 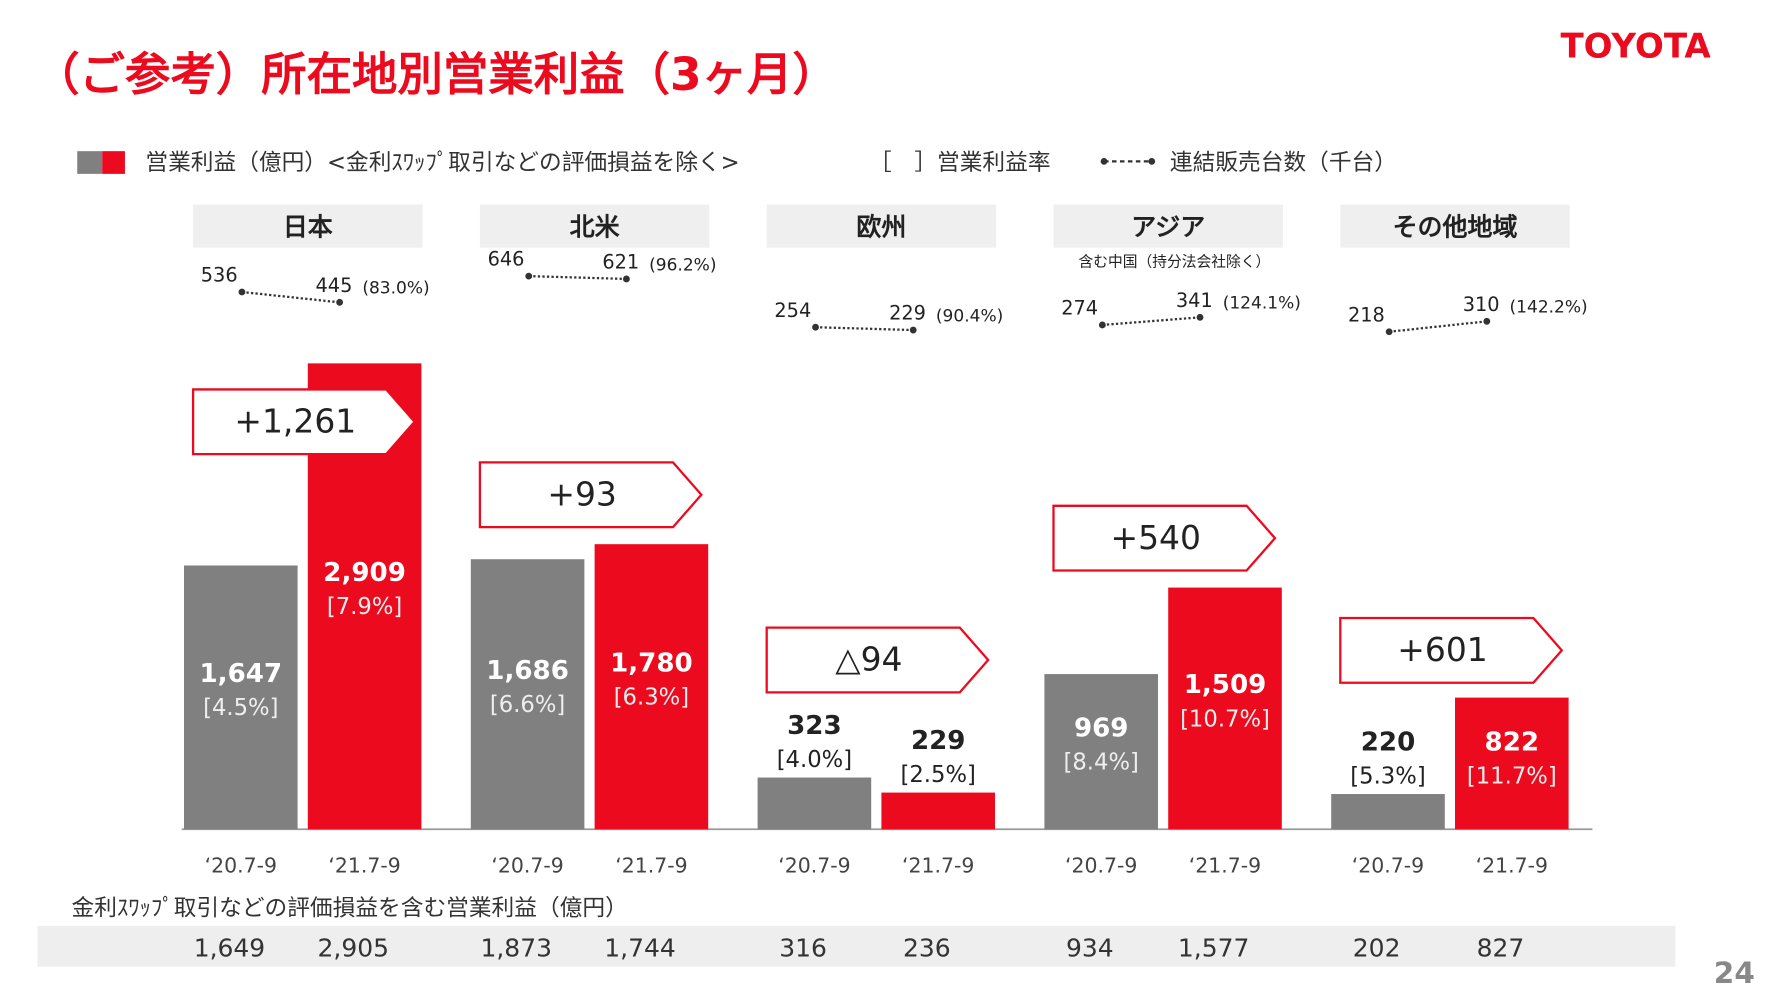 What do you see at coordinates (219, 275) in the screenshot?
I see `unit-label: 536` at bounding box center [219, 275].